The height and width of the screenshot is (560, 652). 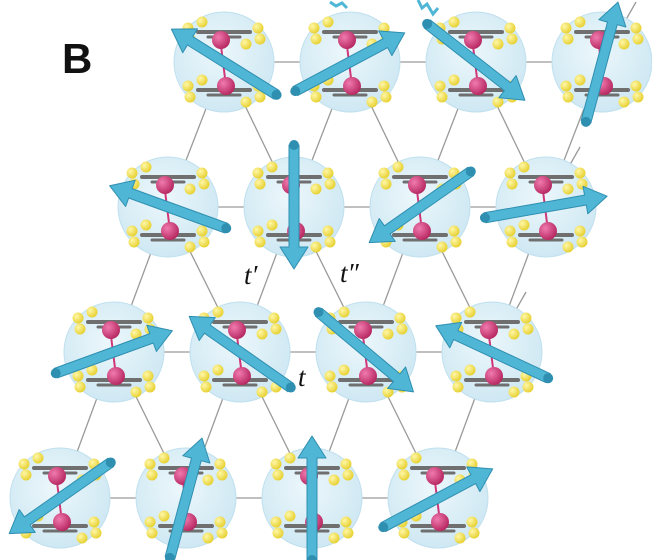 I want to click on lattice-site-r2c2, so click(x=294, y=205).